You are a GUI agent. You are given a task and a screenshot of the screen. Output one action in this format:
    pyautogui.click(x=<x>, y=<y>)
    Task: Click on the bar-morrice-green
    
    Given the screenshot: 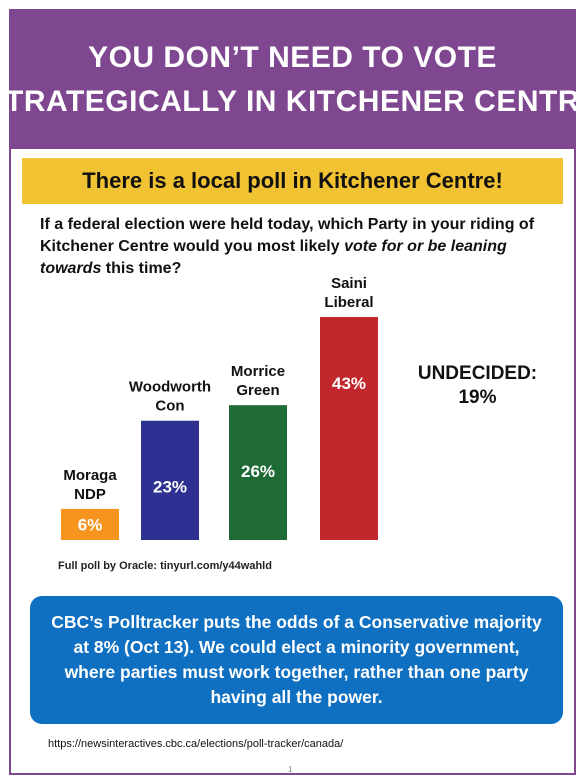 What is the action you would take?
    pyautogui.click(x=258, y=472)
    